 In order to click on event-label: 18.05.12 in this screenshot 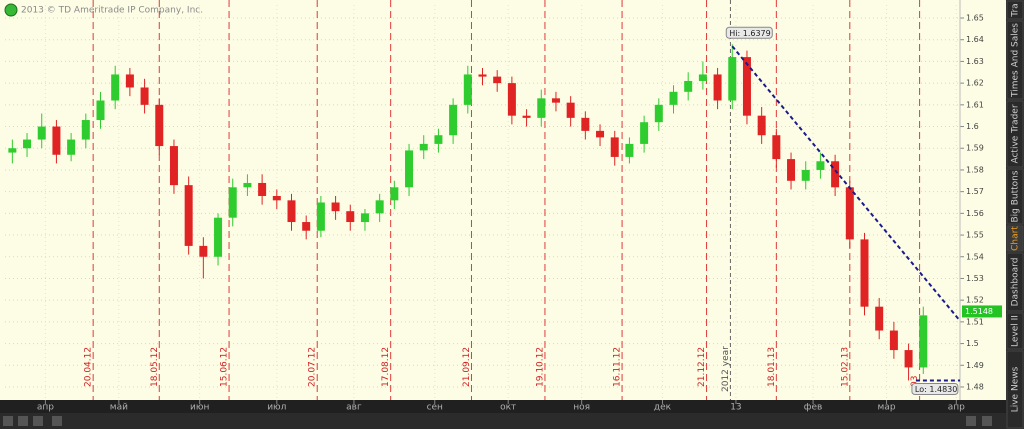, I will do `click(155, 367)`.